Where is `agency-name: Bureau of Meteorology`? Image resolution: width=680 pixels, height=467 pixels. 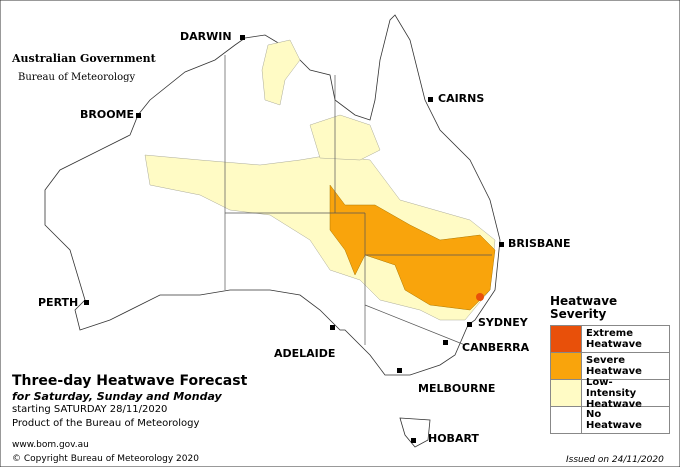
agency-name: Bureau of Meteorology is located at coordinates (77, 77).